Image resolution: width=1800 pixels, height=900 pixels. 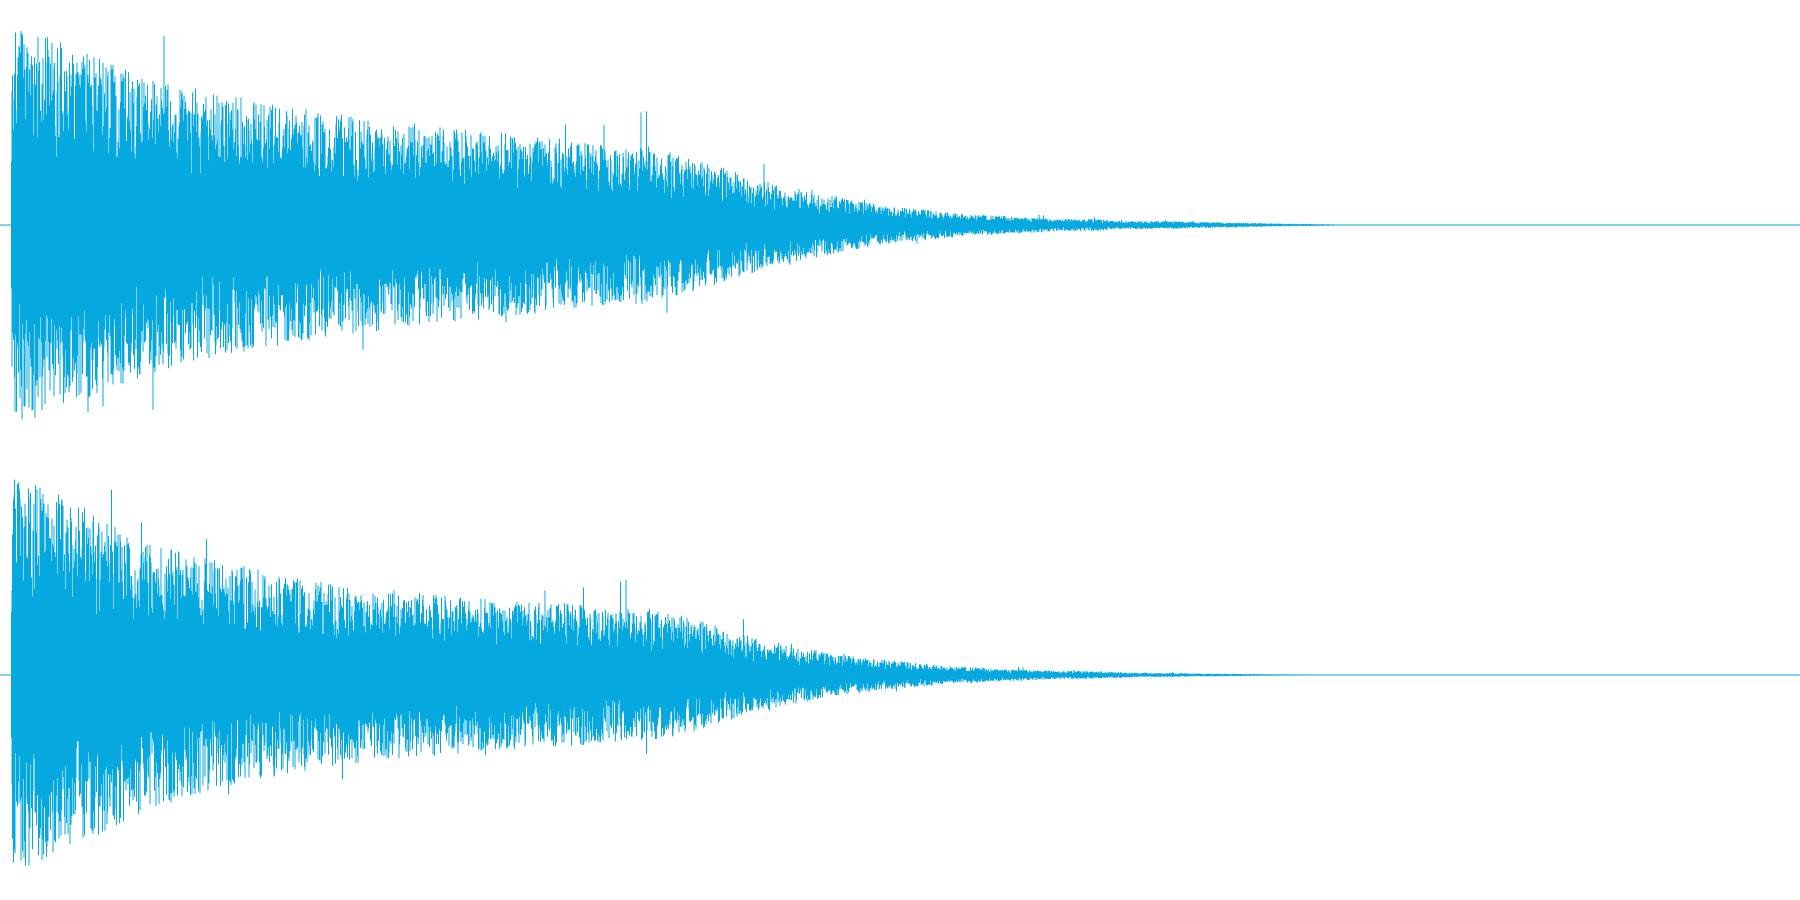 I want to click on channel-2-signal-core, so click(x=688, y=675).